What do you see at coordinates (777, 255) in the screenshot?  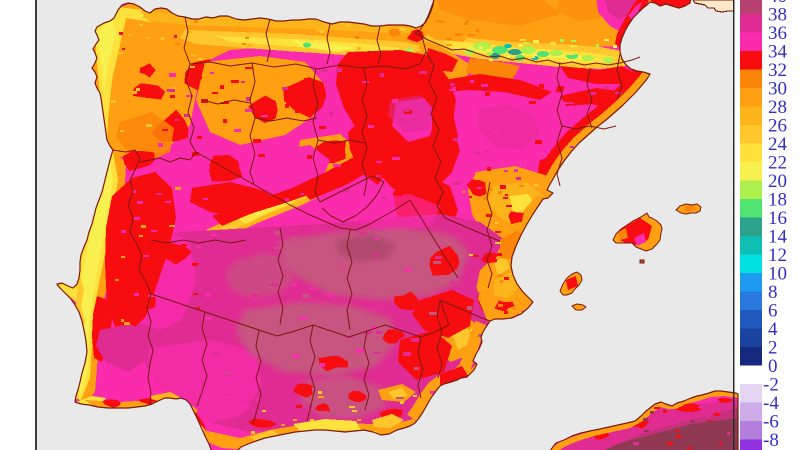 I see `svg-text: 12` at bounding box center [777, 255].